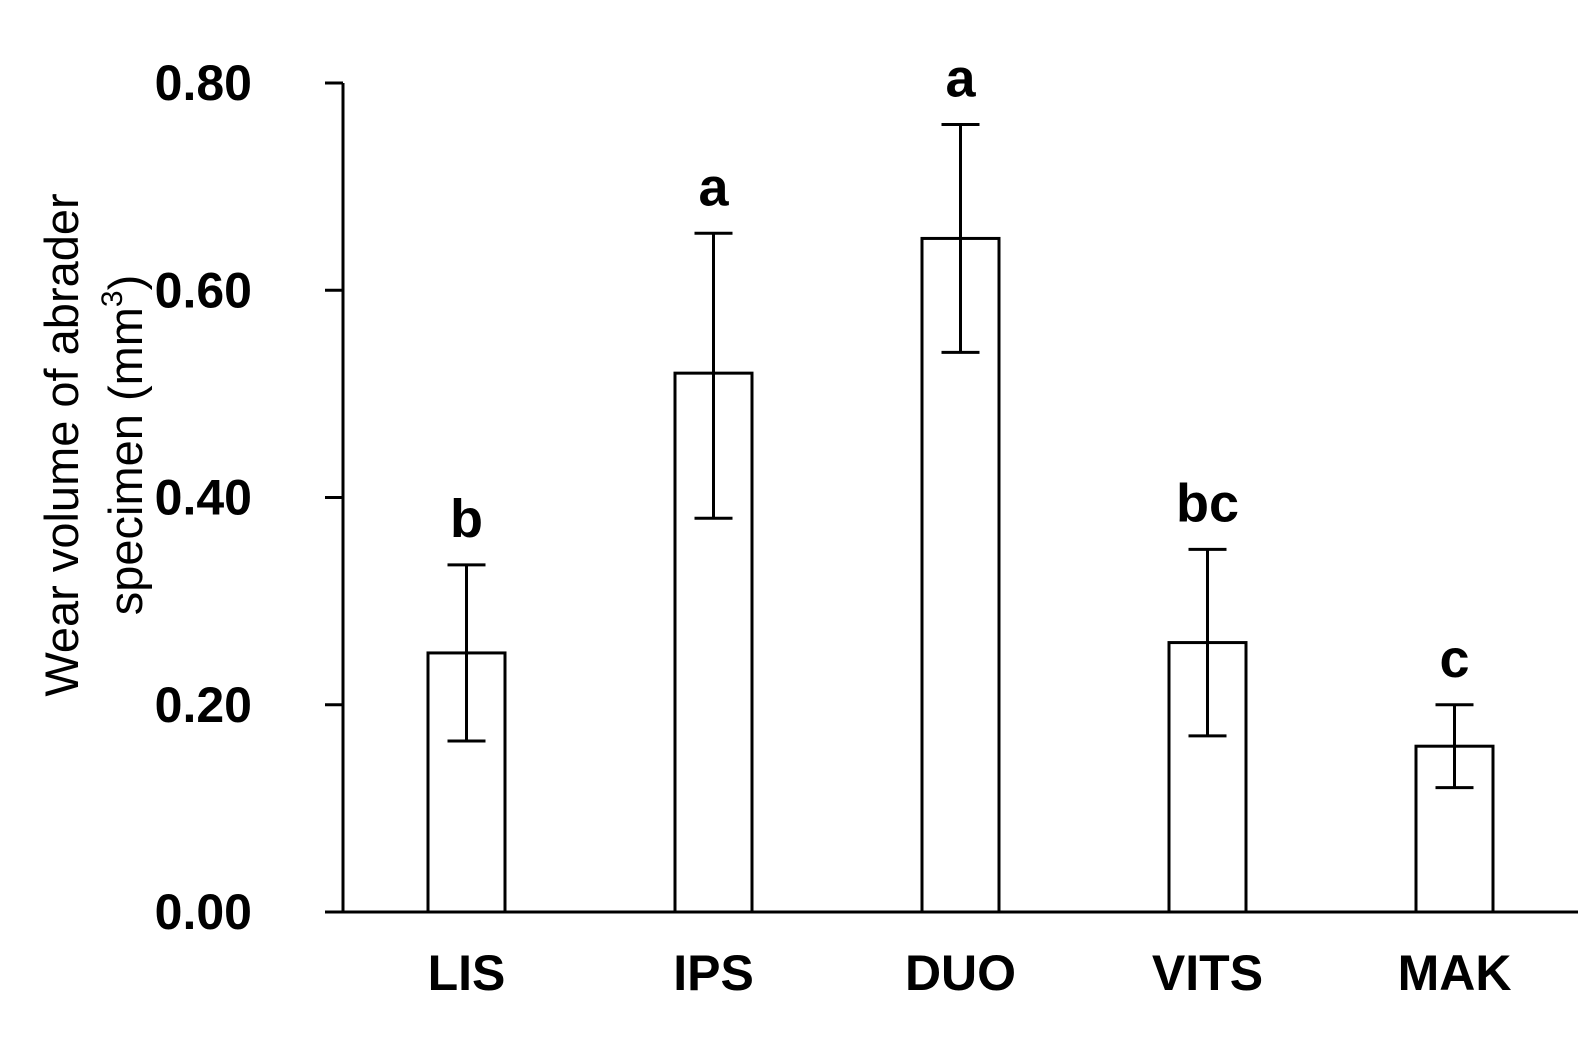 This screenshot has width=1593, height=1040. Describe the element at coordinates (467, 973) in the screenshot. I see `x-tick-label-lis: LIS` at that location.